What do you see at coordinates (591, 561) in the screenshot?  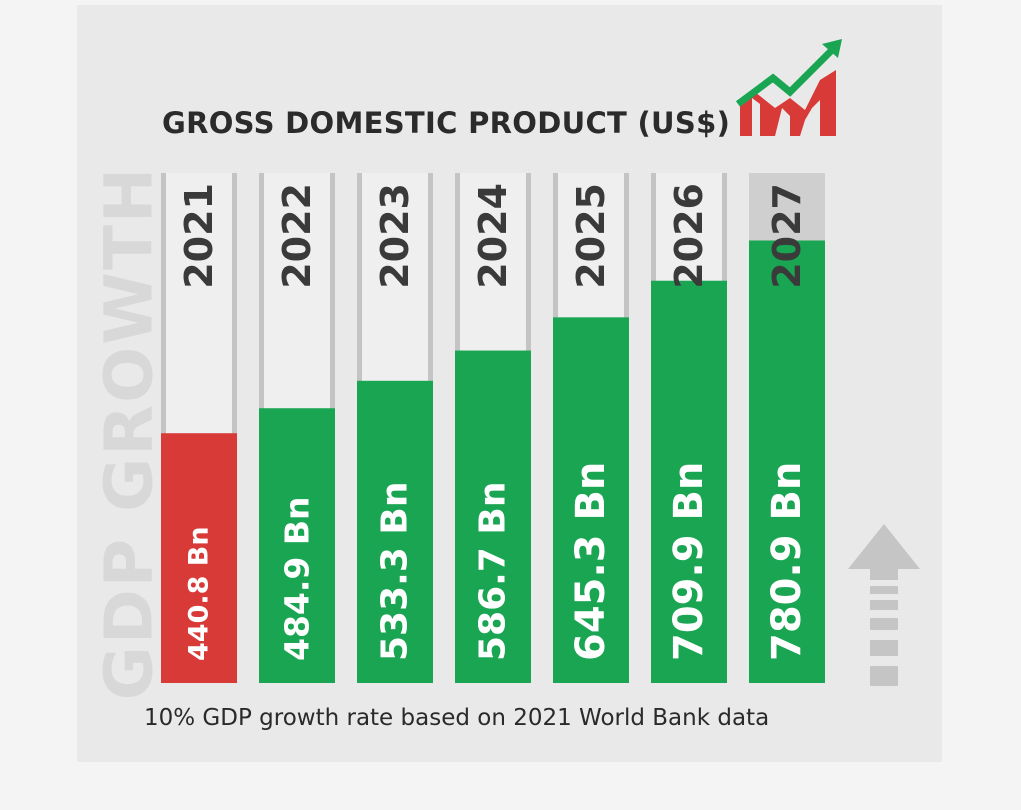 I see `value-label: 645.3 Bn` at bounding box center [591, 561].